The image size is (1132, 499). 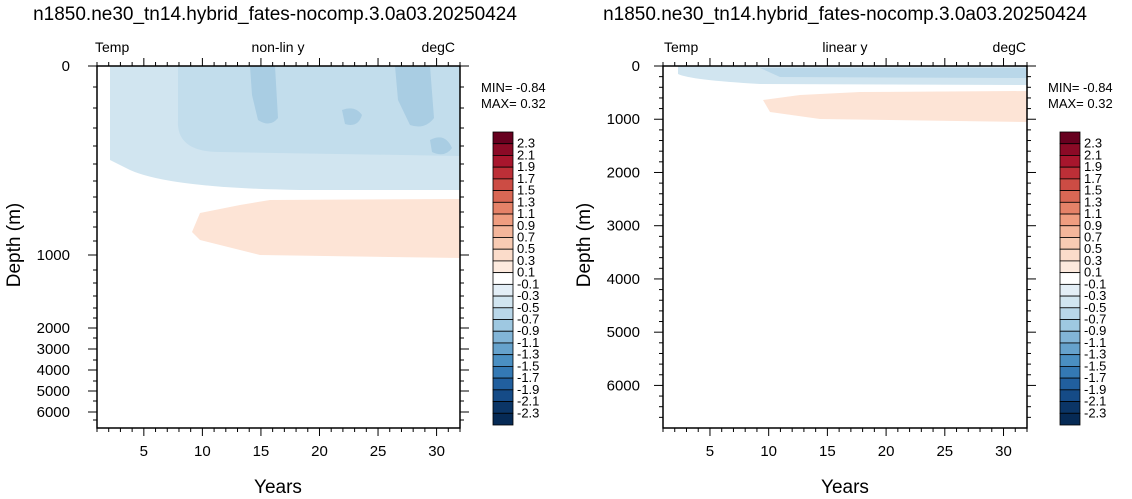 What do you see at coordinates (292, 451) in the screenshot?
I see `x-tick-labels: 5 10 15 20 25 30` at bounding box center [292, 451].